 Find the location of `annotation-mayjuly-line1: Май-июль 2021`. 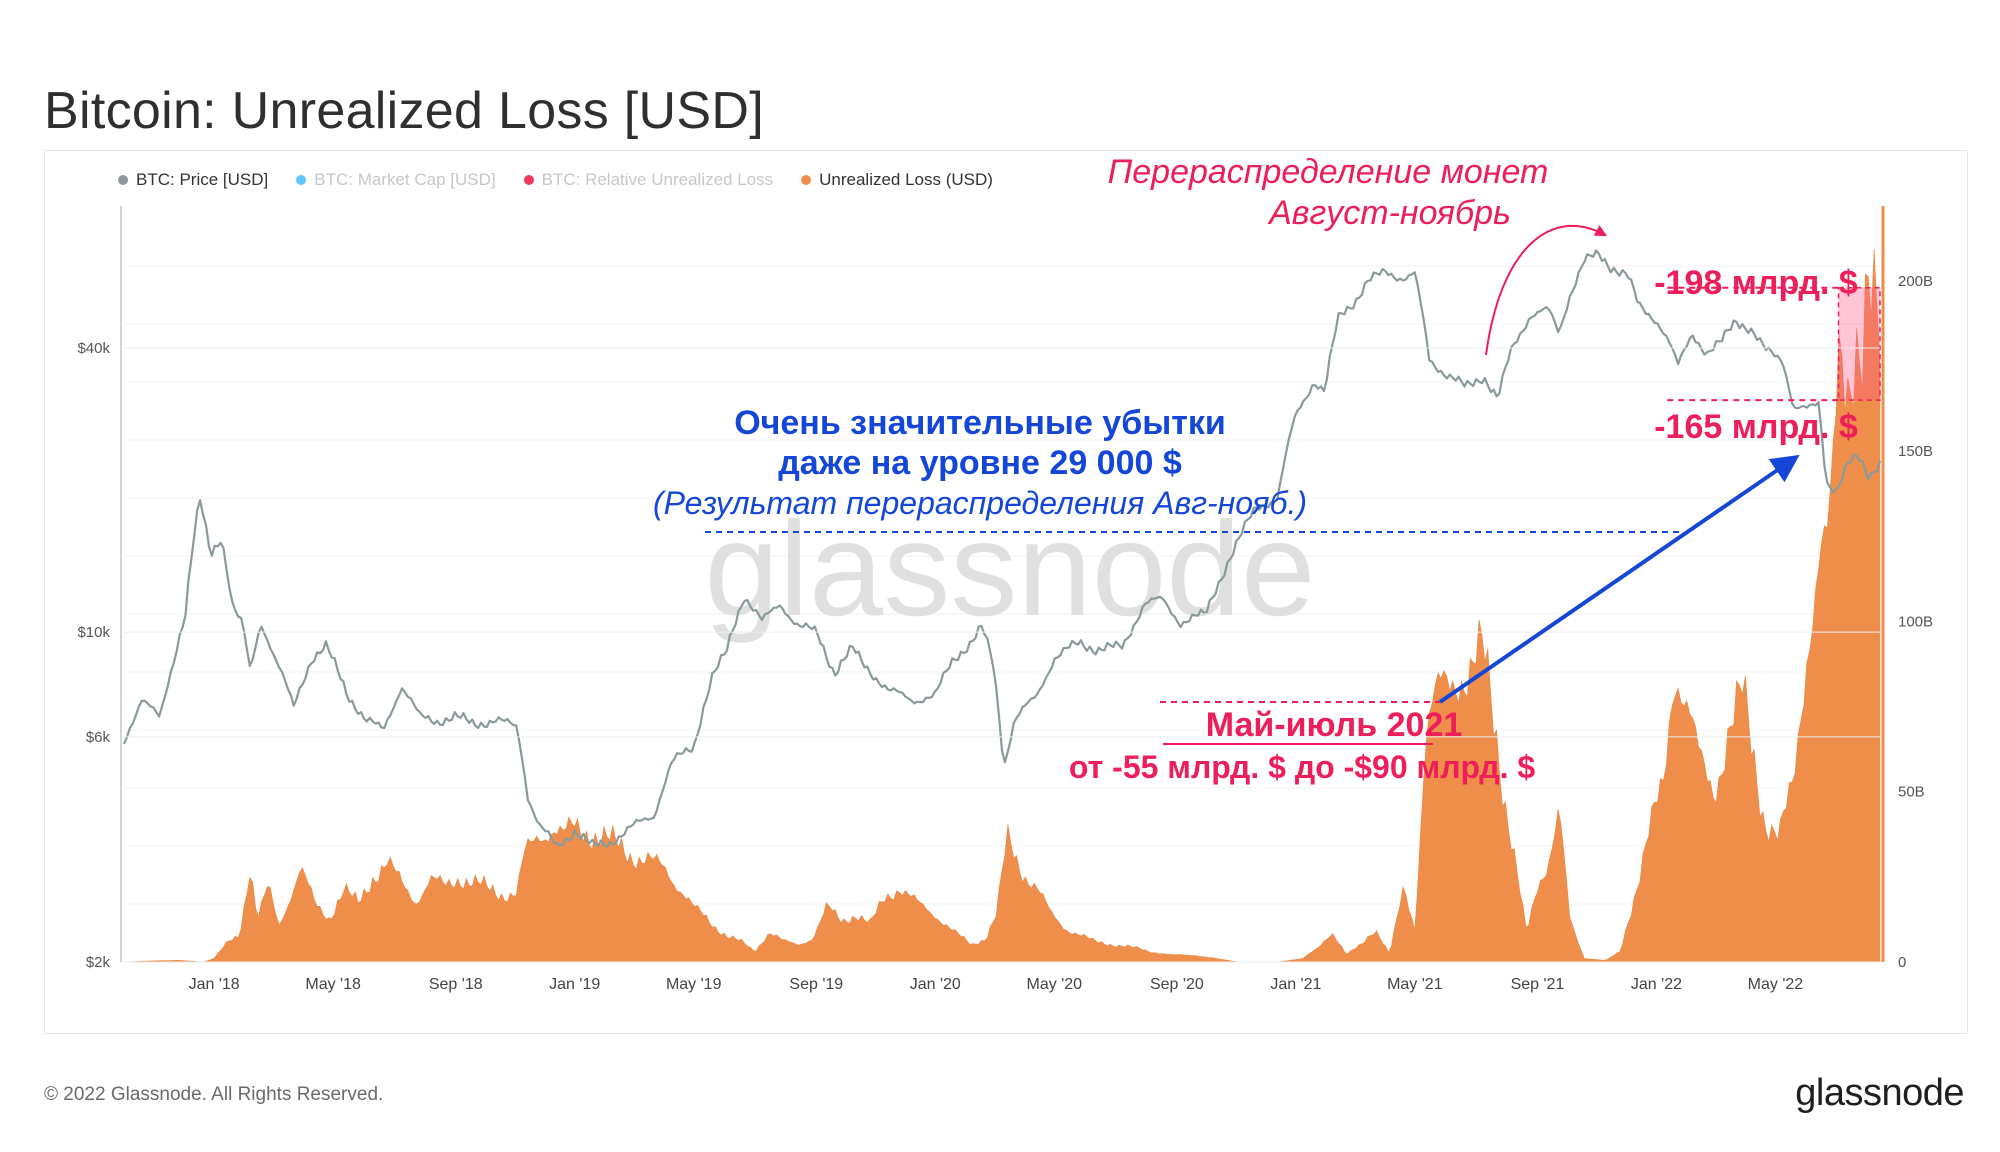

annotation-mayjuly-line1: Май-июль 2021 is located at coordinates (1334, 725).